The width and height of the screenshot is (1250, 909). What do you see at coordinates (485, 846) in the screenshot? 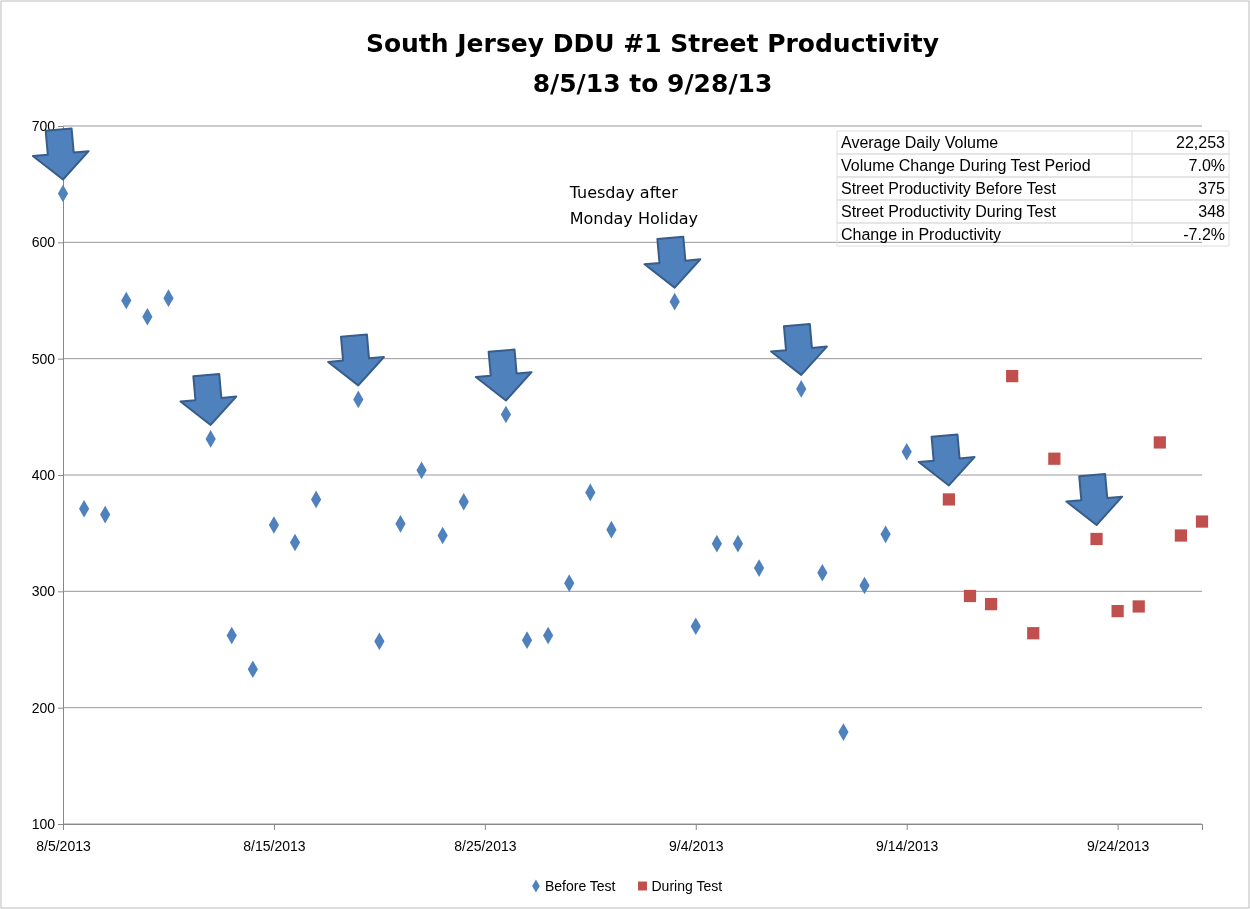
I see `x-tick-label: 8/25/2013` at bounding box center [485, 846].